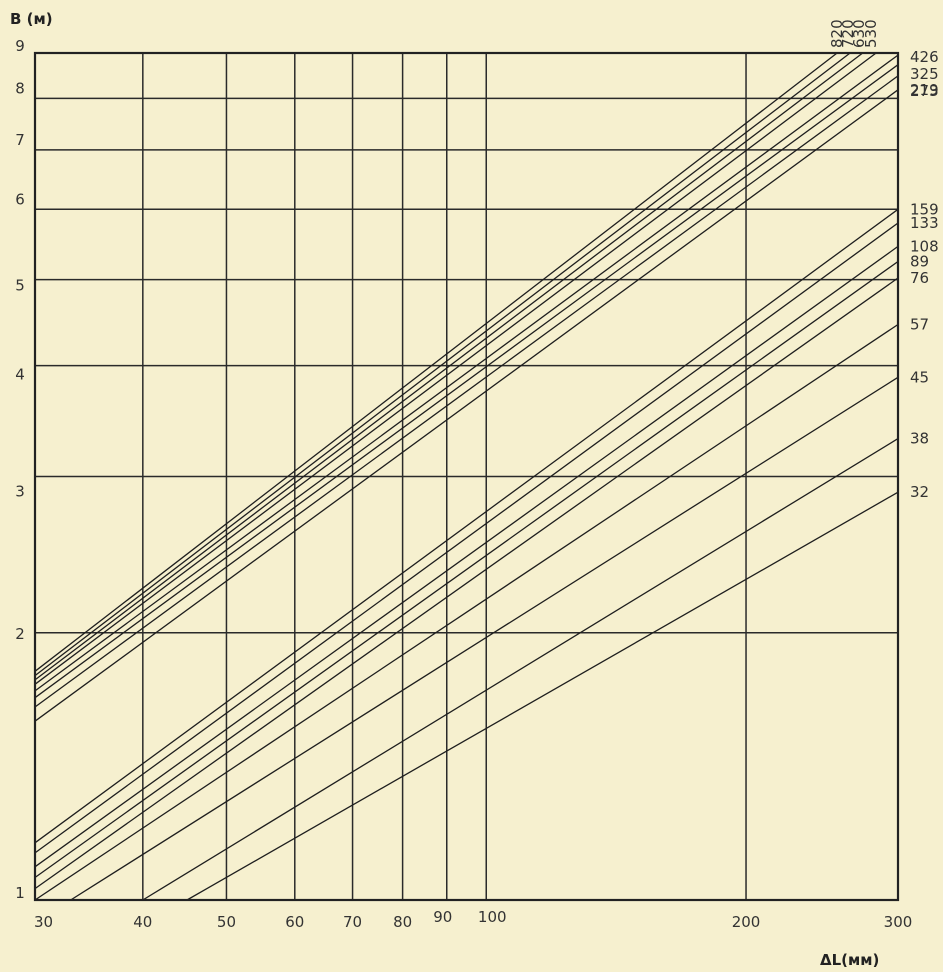 The width and height of the screenshot is (943, 972). Describe the element at coordinates (924, 246) in the screenshot. I see `series-label-108: 108` at that location.